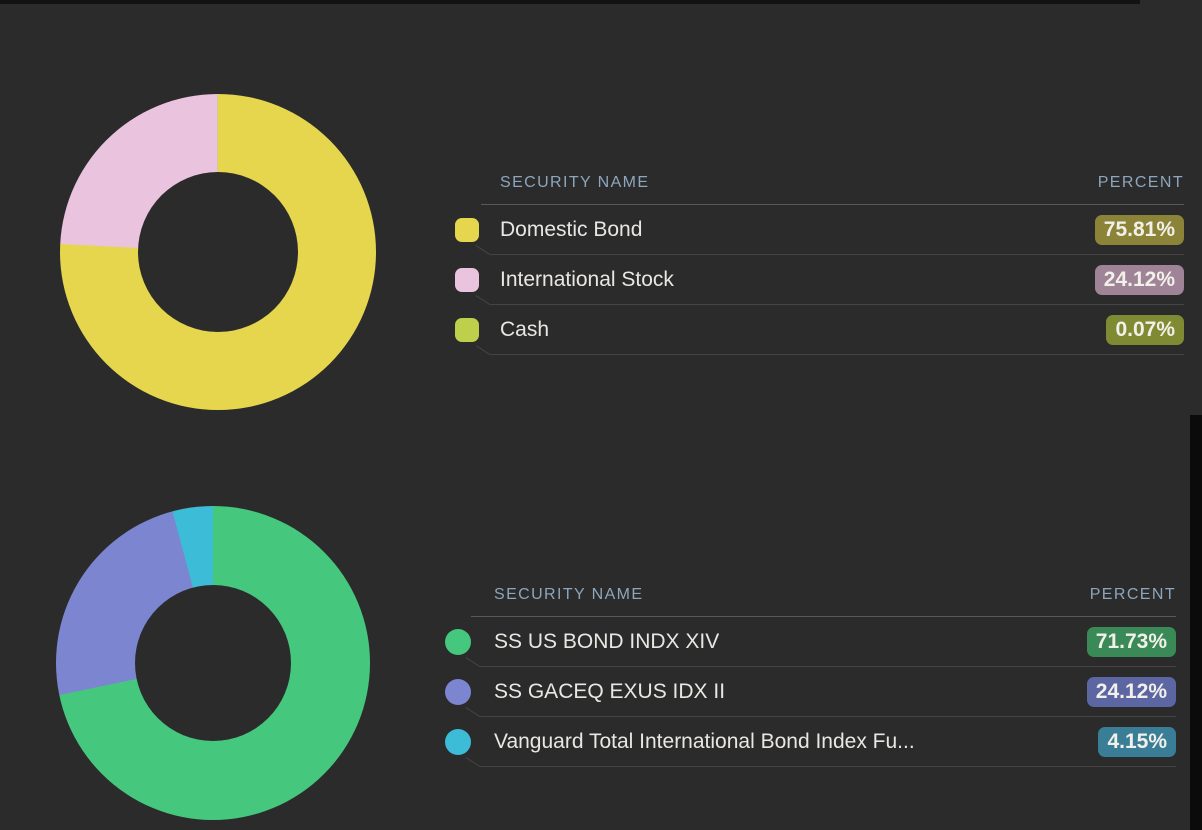  What do you see at coordinates (571, 229) in the screenshot?
I see `security-name: Domestic Bond` at bounding box center [571, 229].